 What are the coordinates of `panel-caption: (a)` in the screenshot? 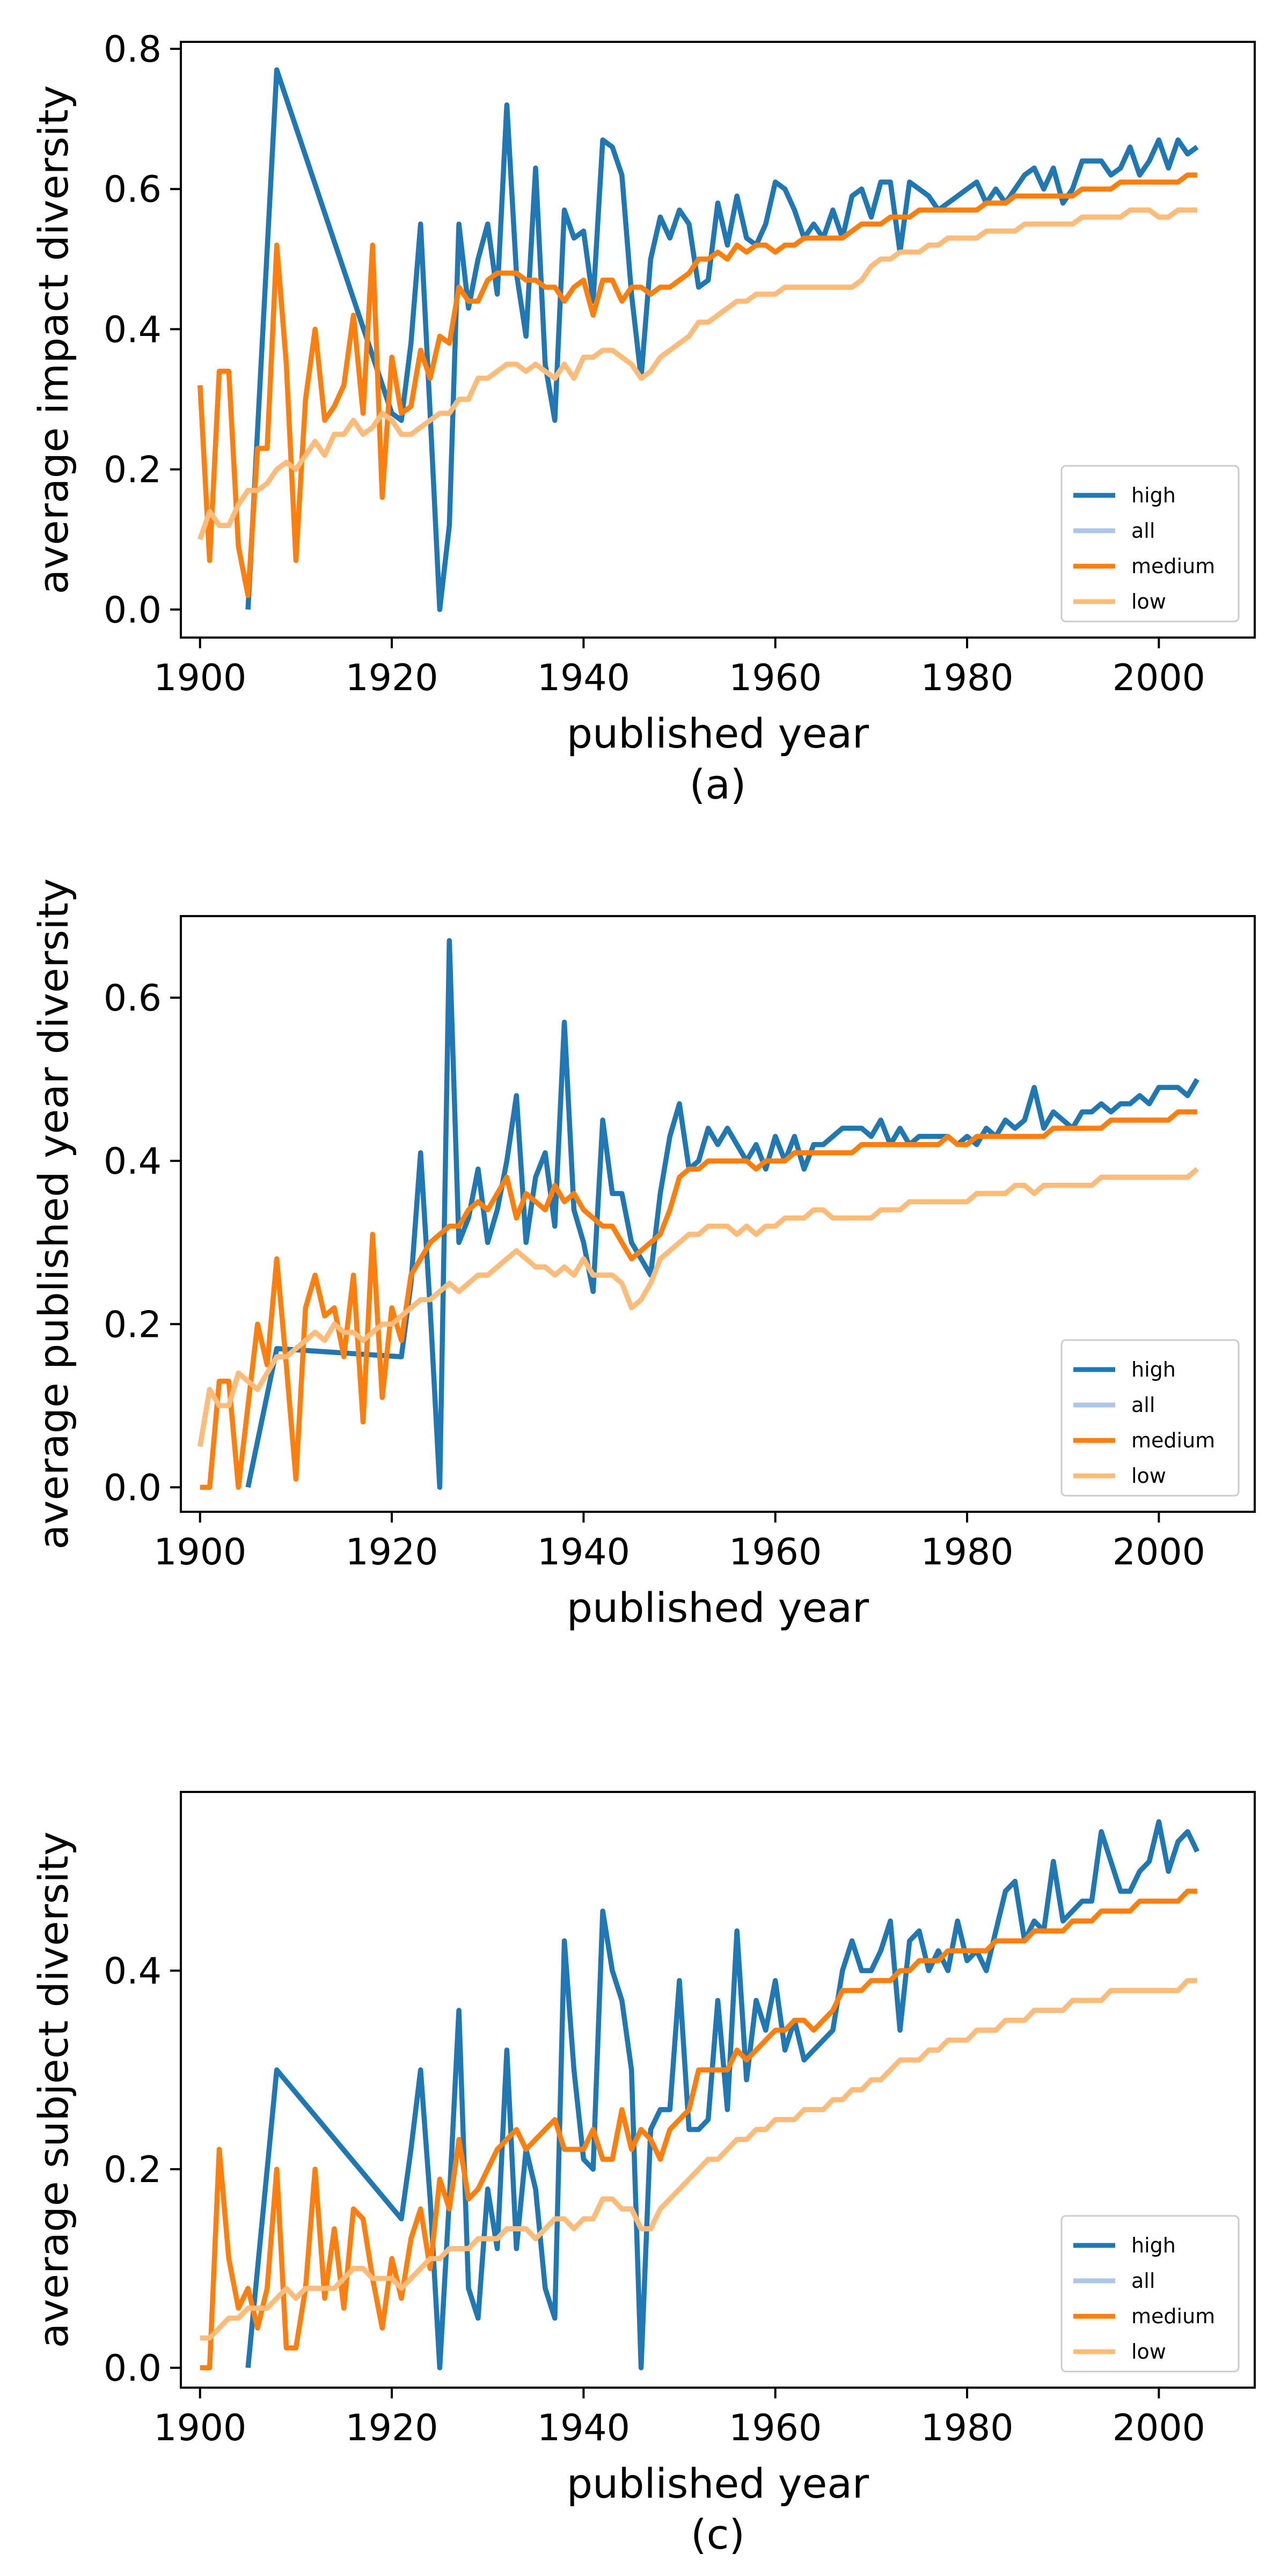 It's located at (718, 784).